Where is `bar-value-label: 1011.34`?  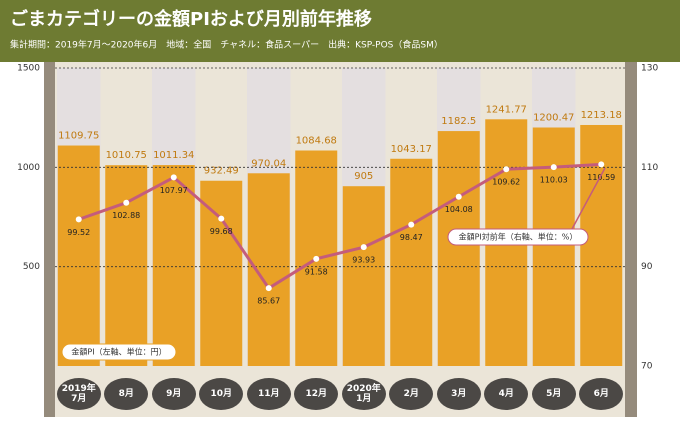
bar-value-label: 1011.34 is located at coordinates (173, 155).